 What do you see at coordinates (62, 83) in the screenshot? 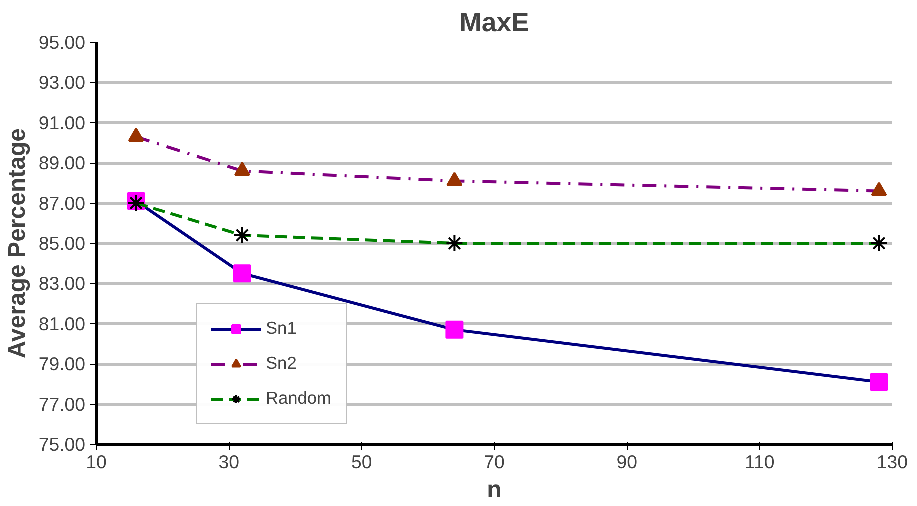
I see `y-tick-label: 93.00` at bounding box center [62, 83].